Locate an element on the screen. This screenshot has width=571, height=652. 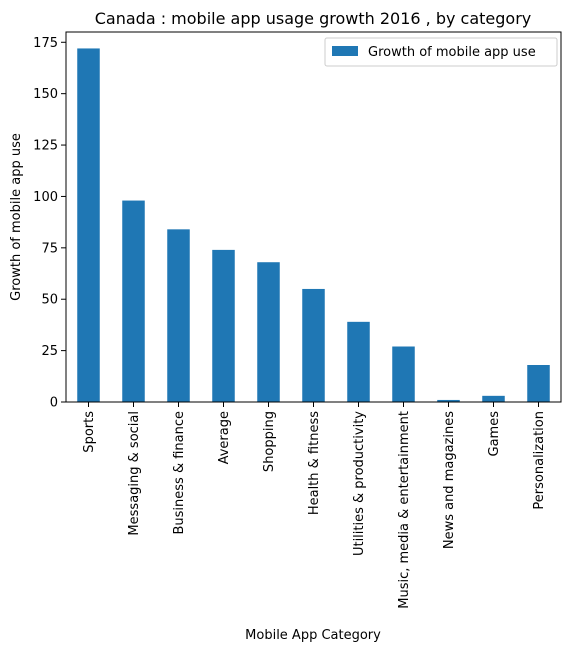
x-tick-label-1: Messaging & social is located at coordinates (134, 473).